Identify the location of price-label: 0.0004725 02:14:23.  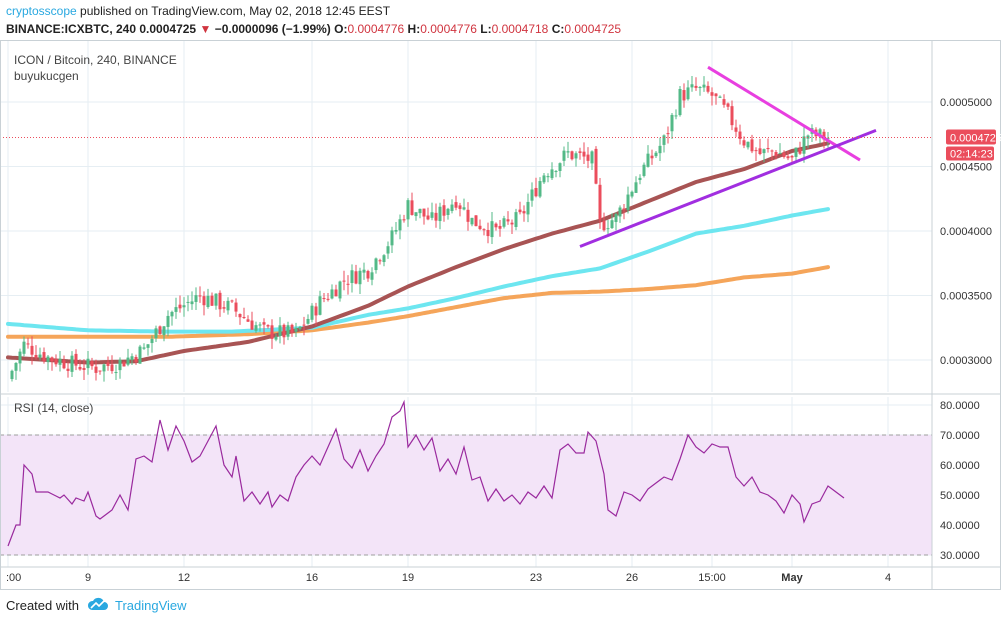
(974, 145).